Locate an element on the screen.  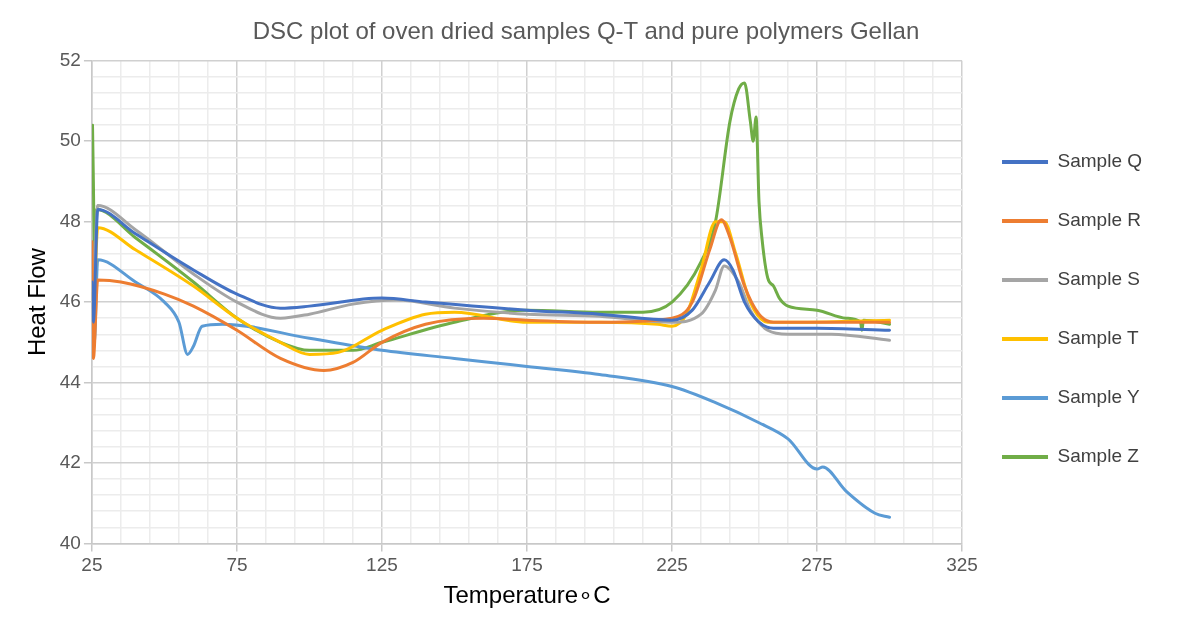
x-tick-label: 325 is located at coordinates (962, 565).